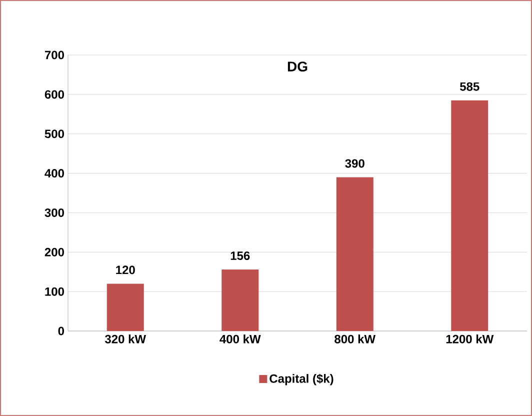  Describe the element at coordinates (125, 270) in the screenshot. I see `data-label: 120` at that location.